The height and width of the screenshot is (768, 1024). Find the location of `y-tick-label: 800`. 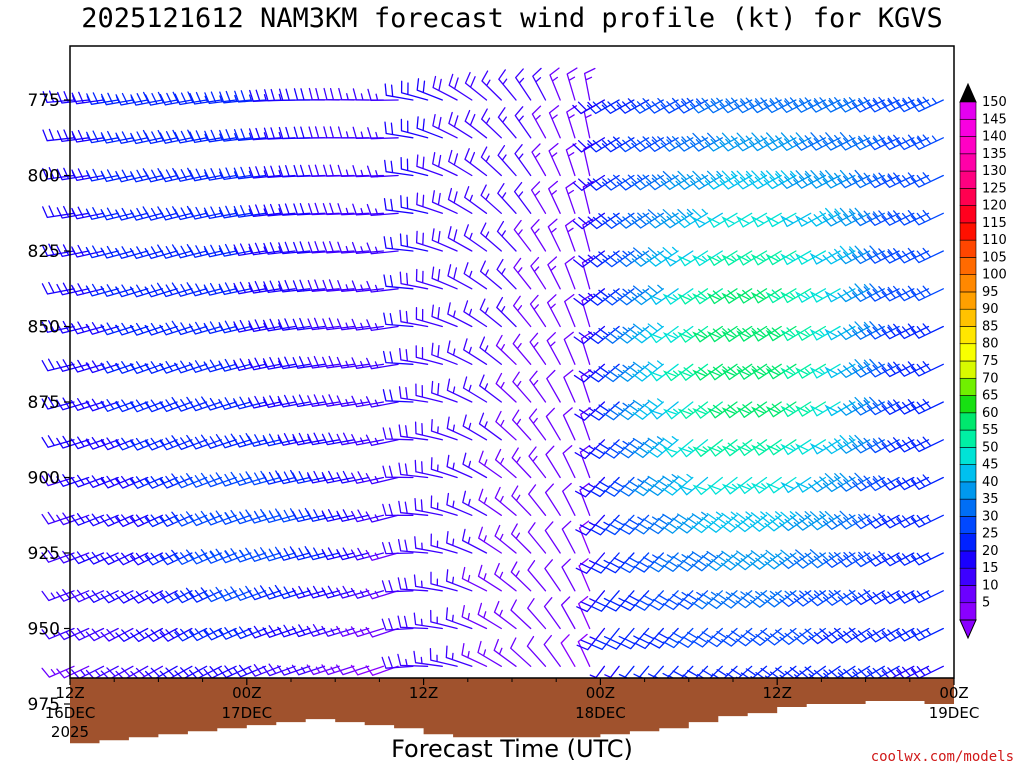

y-tick-label: 800 is located at coordinates (44, 177).